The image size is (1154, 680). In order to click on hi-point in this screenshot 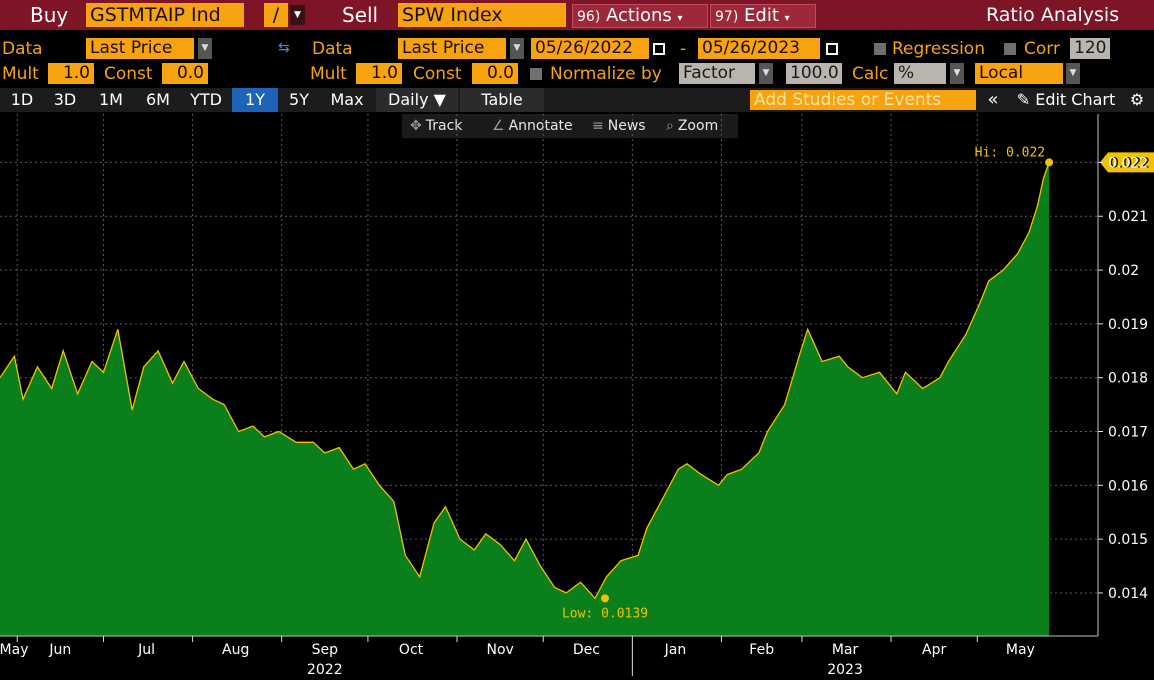, I will do `click(1049, 162)`.